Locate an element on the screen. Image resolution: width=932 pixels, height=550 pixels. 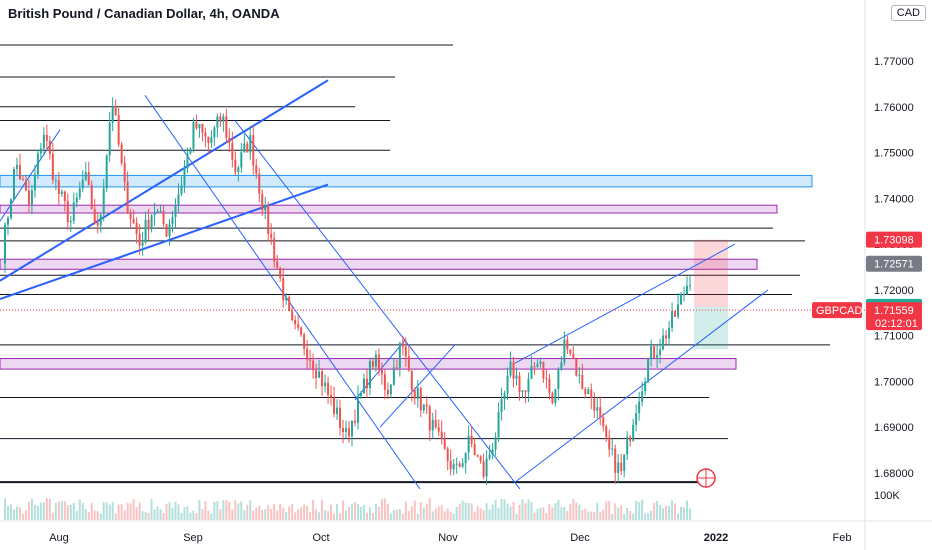
y-tick-label: 1.74000 is located at coordinates (894, 199).